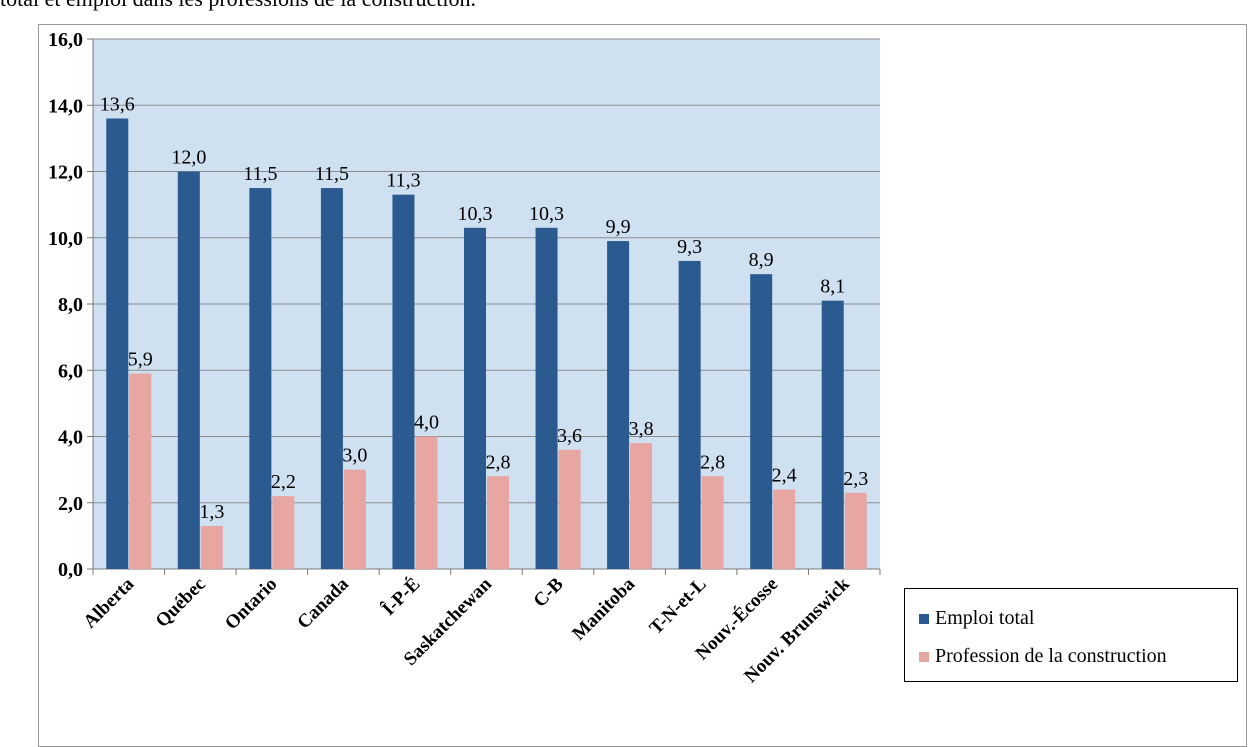 The width and height of the screenshot is (1249, 747). Describe the element at coordinates (65, 239) in the screenshot. I see `y-tick-label: 10,0` at that location.